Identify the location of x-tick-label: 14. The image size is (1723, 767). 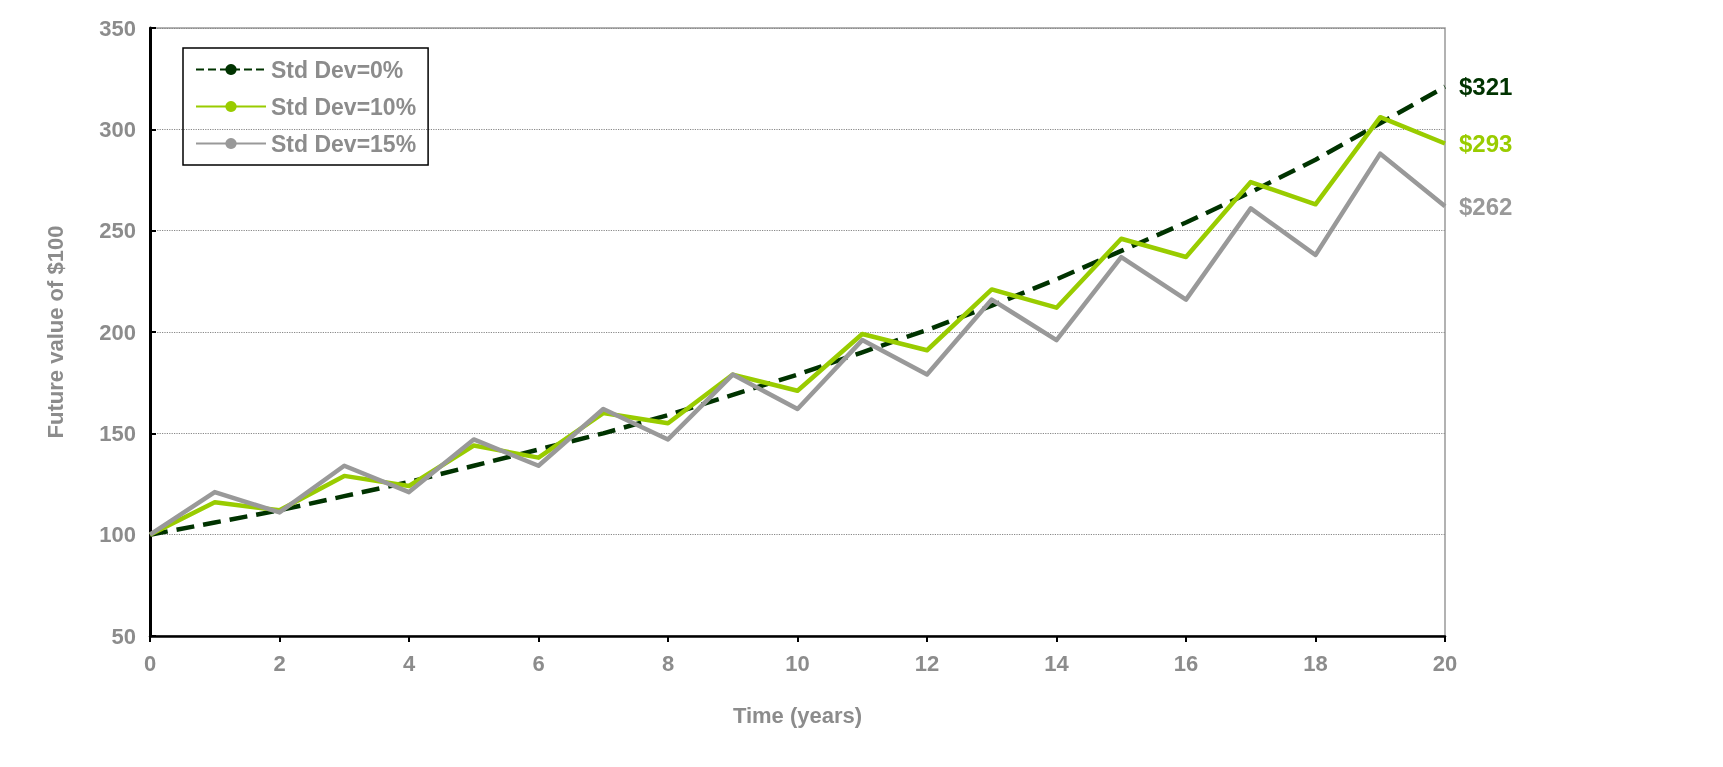
(1057, 663).